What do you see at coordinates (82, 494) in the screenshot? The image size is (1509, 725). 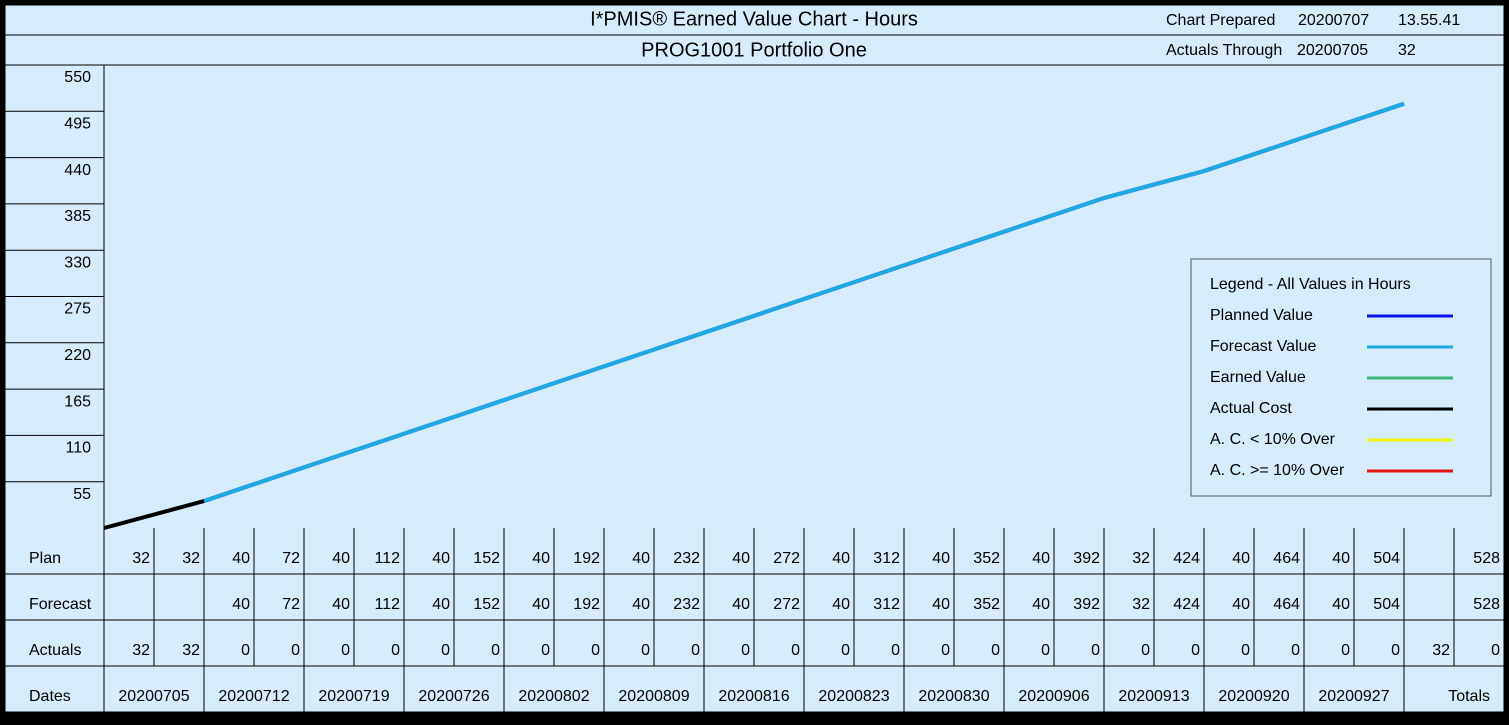 I see `y-tick-label: 55` at bounding box center [82, 494].